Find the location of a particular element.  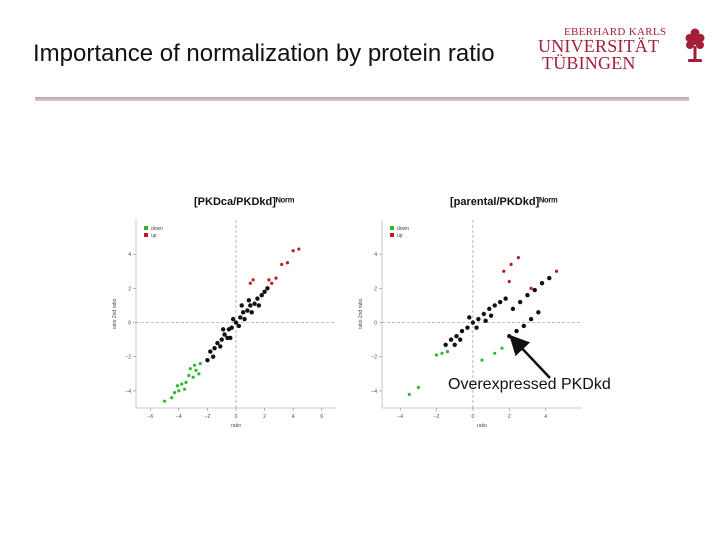

title-divider is located at coordinates (362, 99).